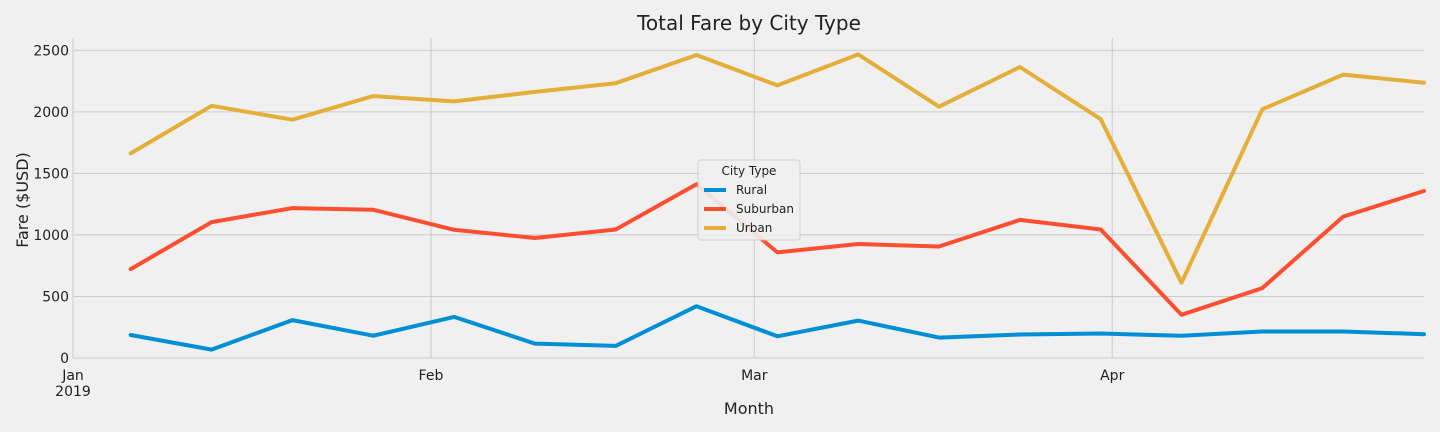  I want to click on legend-title: City Type, so click(749, 171).